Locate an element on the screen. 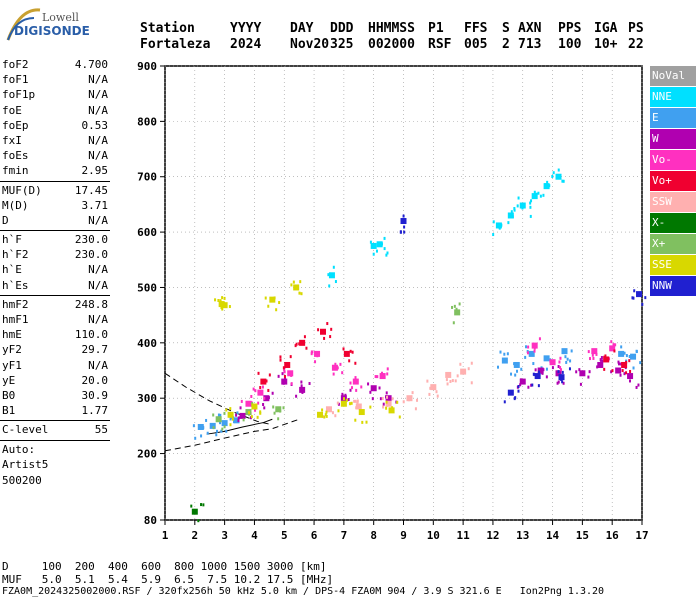  param-row: yE 20.0 is located at coordinates (55, 381).